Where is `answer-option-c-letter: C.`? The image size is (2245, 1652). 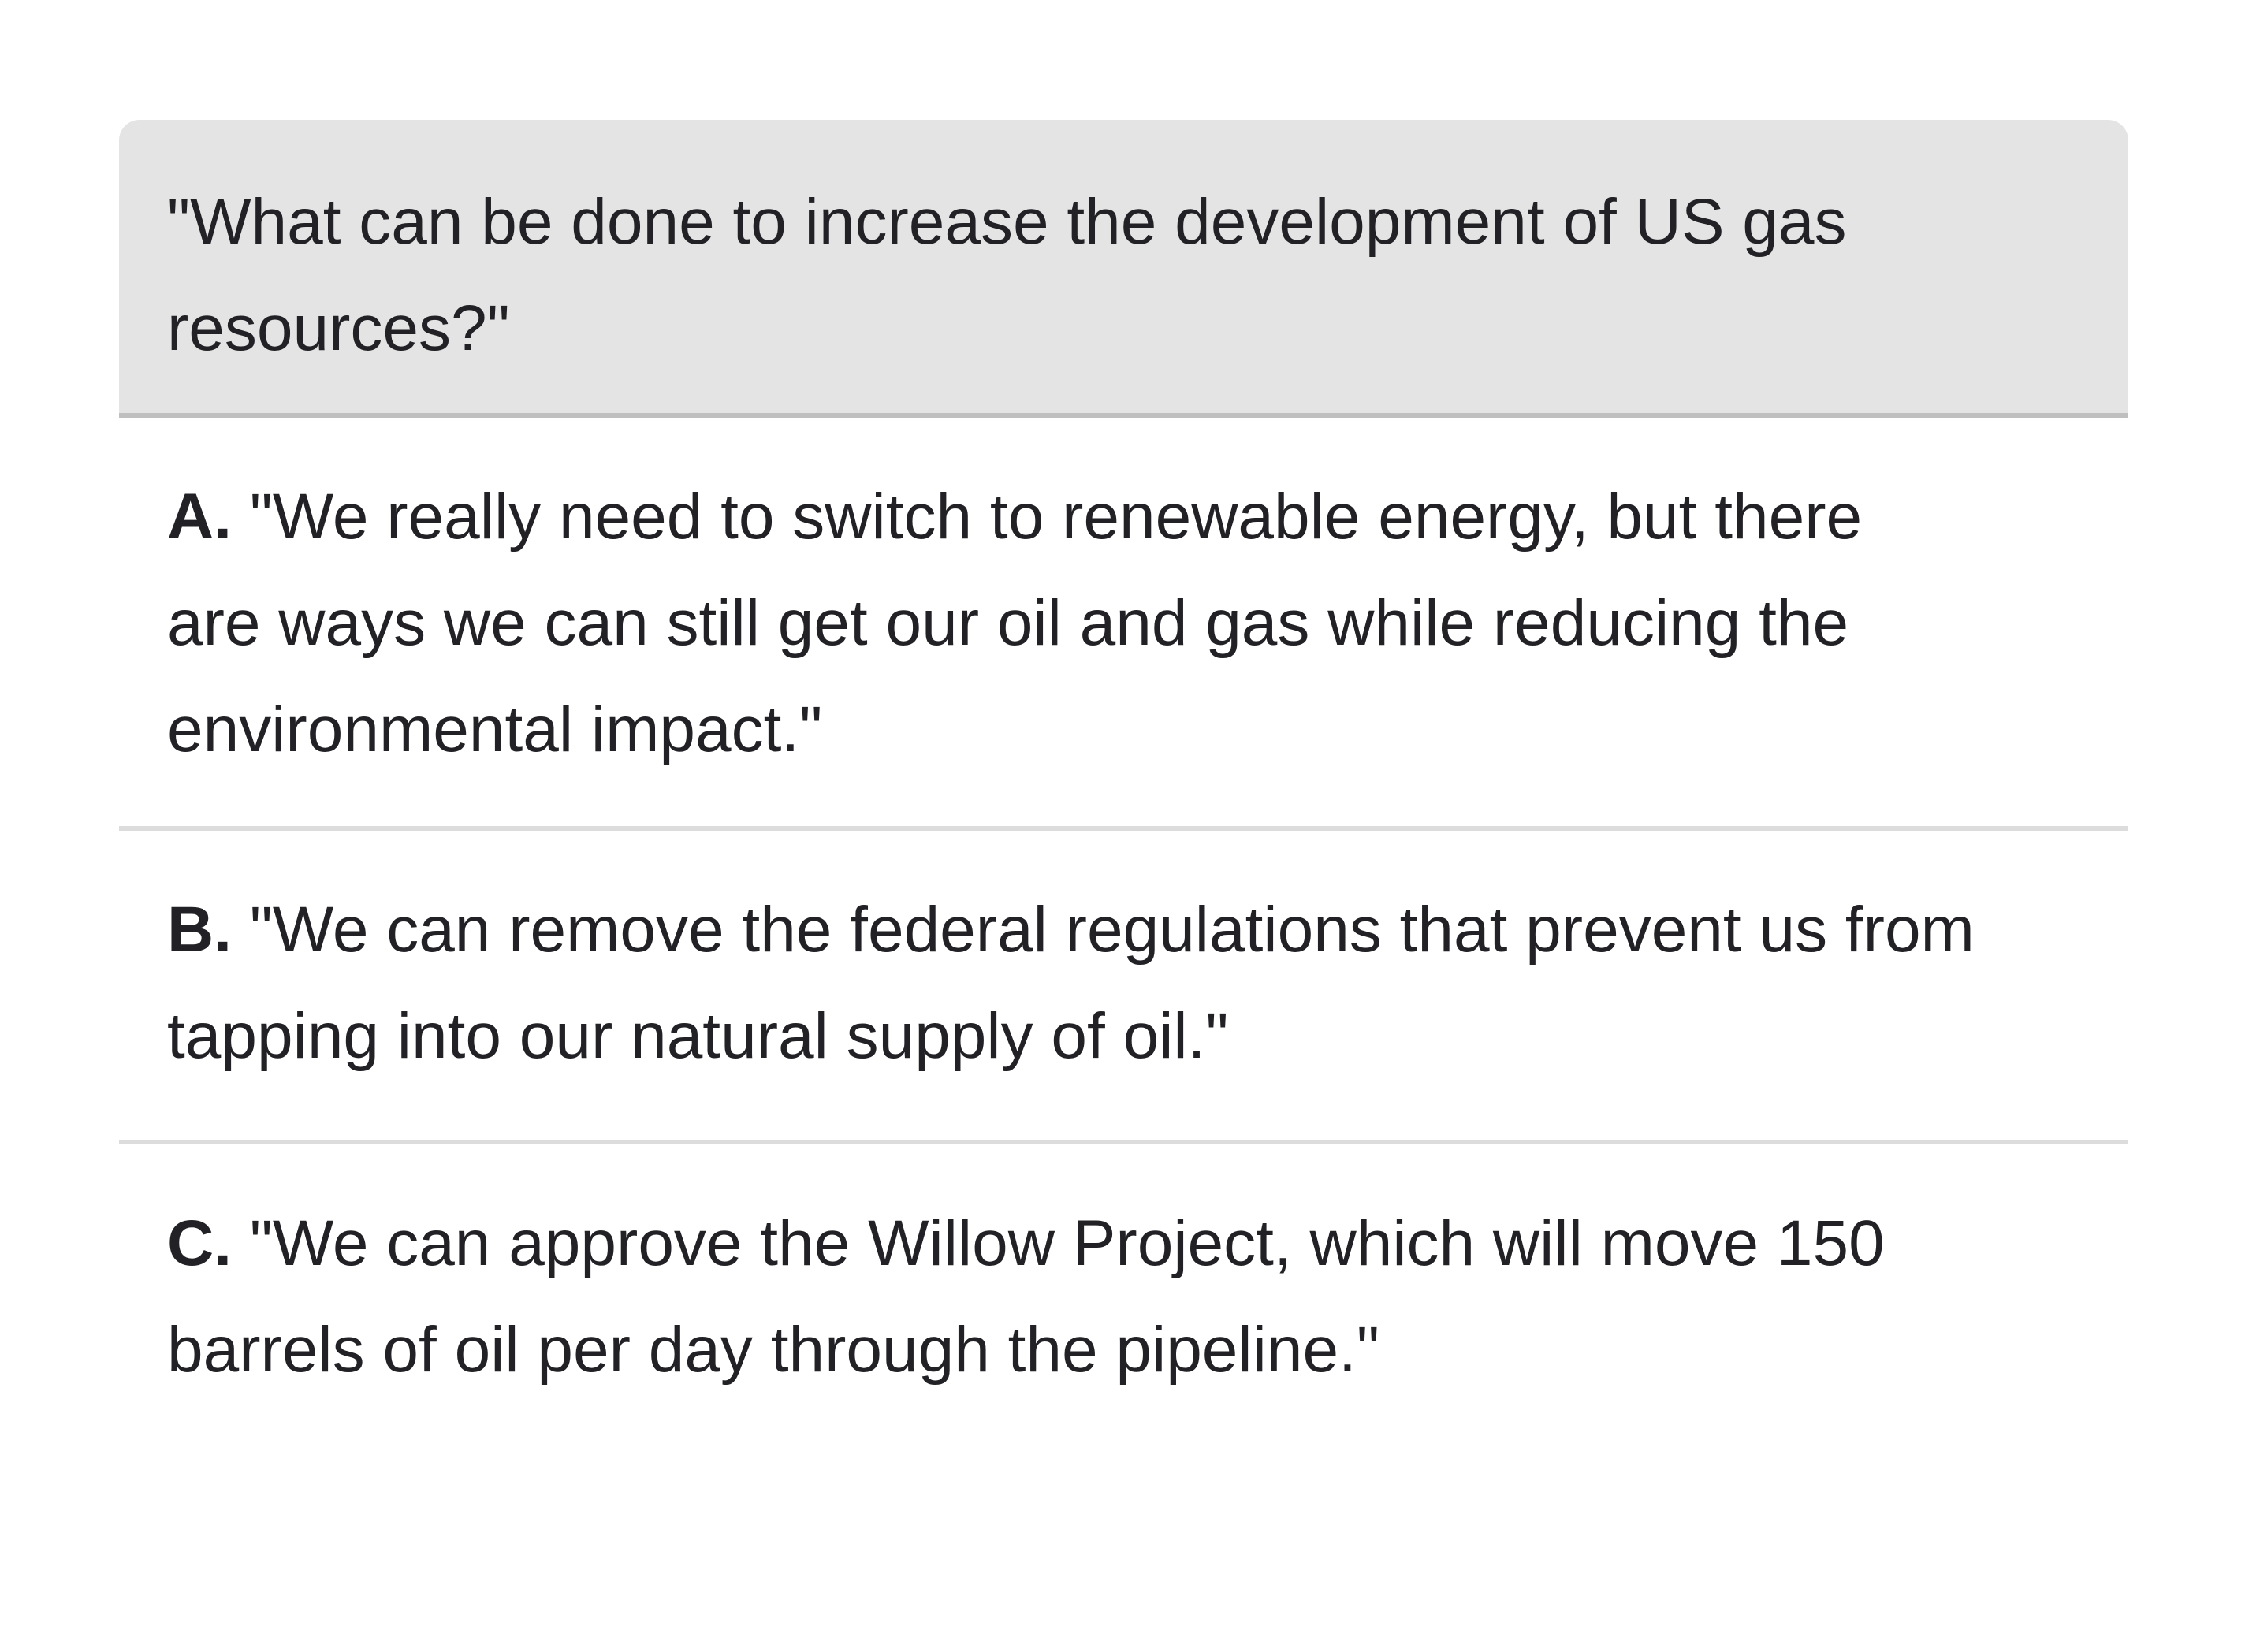 answer-option-c-letter: C. is located at coordinates (200, 1243).